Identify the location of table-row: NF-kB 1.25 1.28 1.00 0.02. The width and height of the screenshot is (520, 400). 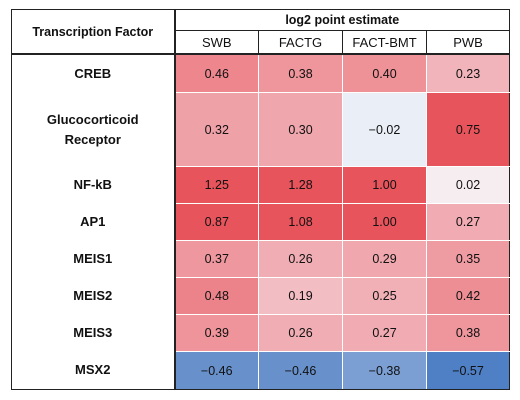
(261, 185).